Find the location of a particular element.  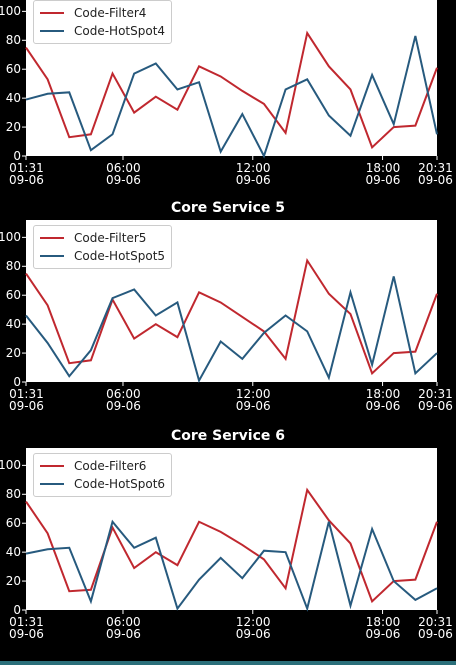

legend-item: Code-HotSpot4 is located at coordinates (102, 31).